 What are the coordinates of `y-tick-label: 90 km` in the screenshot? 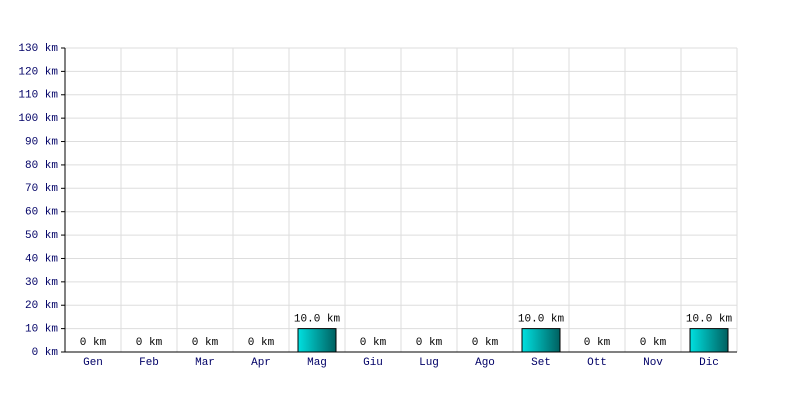 It's located at (41, 142).